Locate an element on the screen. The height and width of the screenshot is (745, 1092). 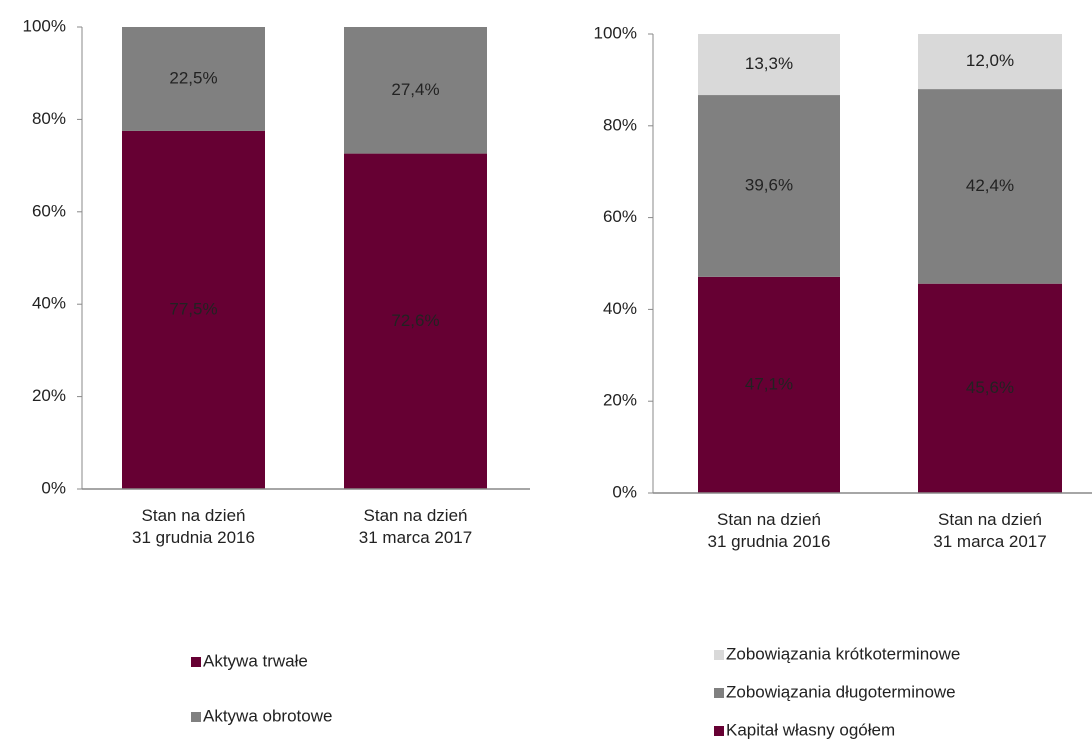
legend-label: Kapitał własny ogółem is located at coordinates (810, 729).